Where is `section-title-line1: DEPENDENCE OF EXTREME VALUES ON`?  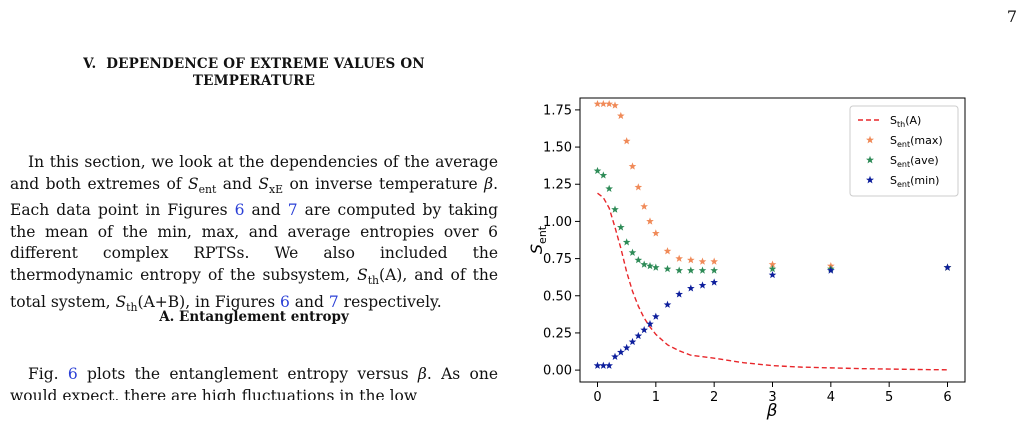
section-title-line1: DEPENDENCE OF EXTREME VALUES ON is located at coordinates (265, 64).